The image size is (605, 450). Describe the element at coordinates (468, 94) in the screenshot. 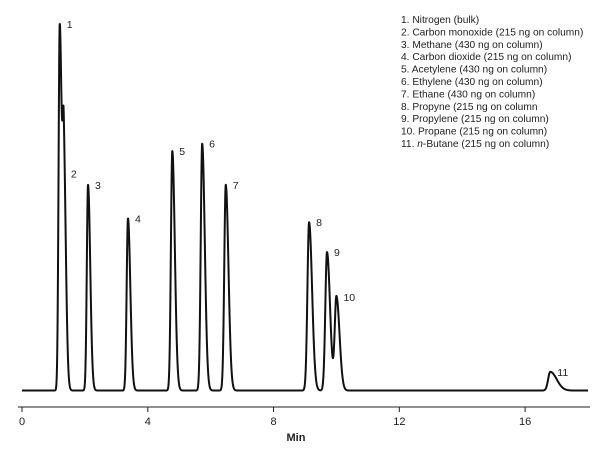

I see `legend-entry: 7. Ethane (430 ng on column)` at that location.